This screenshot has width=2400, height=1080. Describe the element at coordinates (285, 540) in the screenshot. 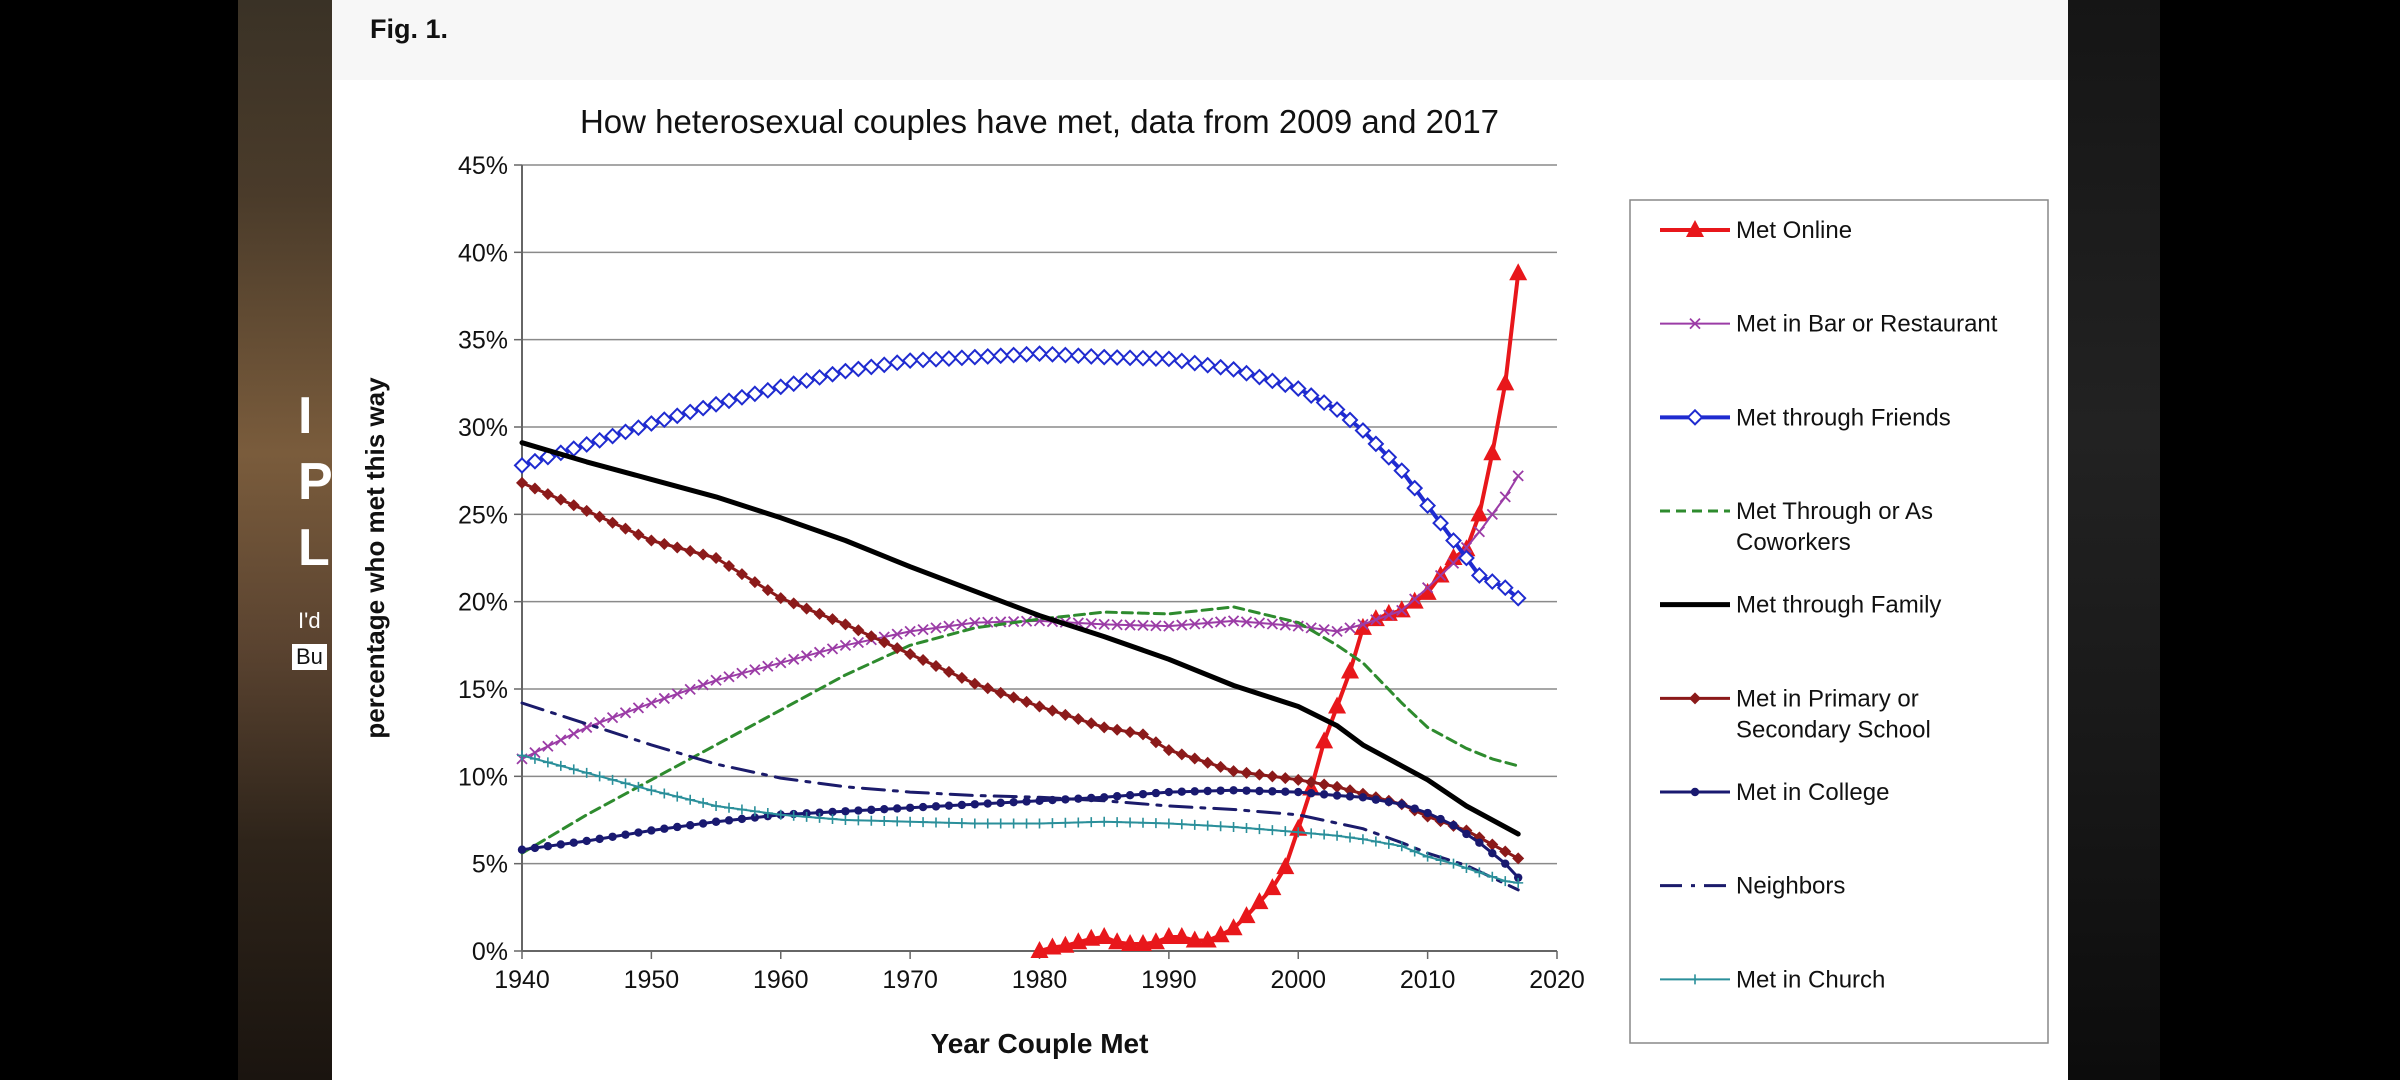

I see `background-left-strip` at that location.